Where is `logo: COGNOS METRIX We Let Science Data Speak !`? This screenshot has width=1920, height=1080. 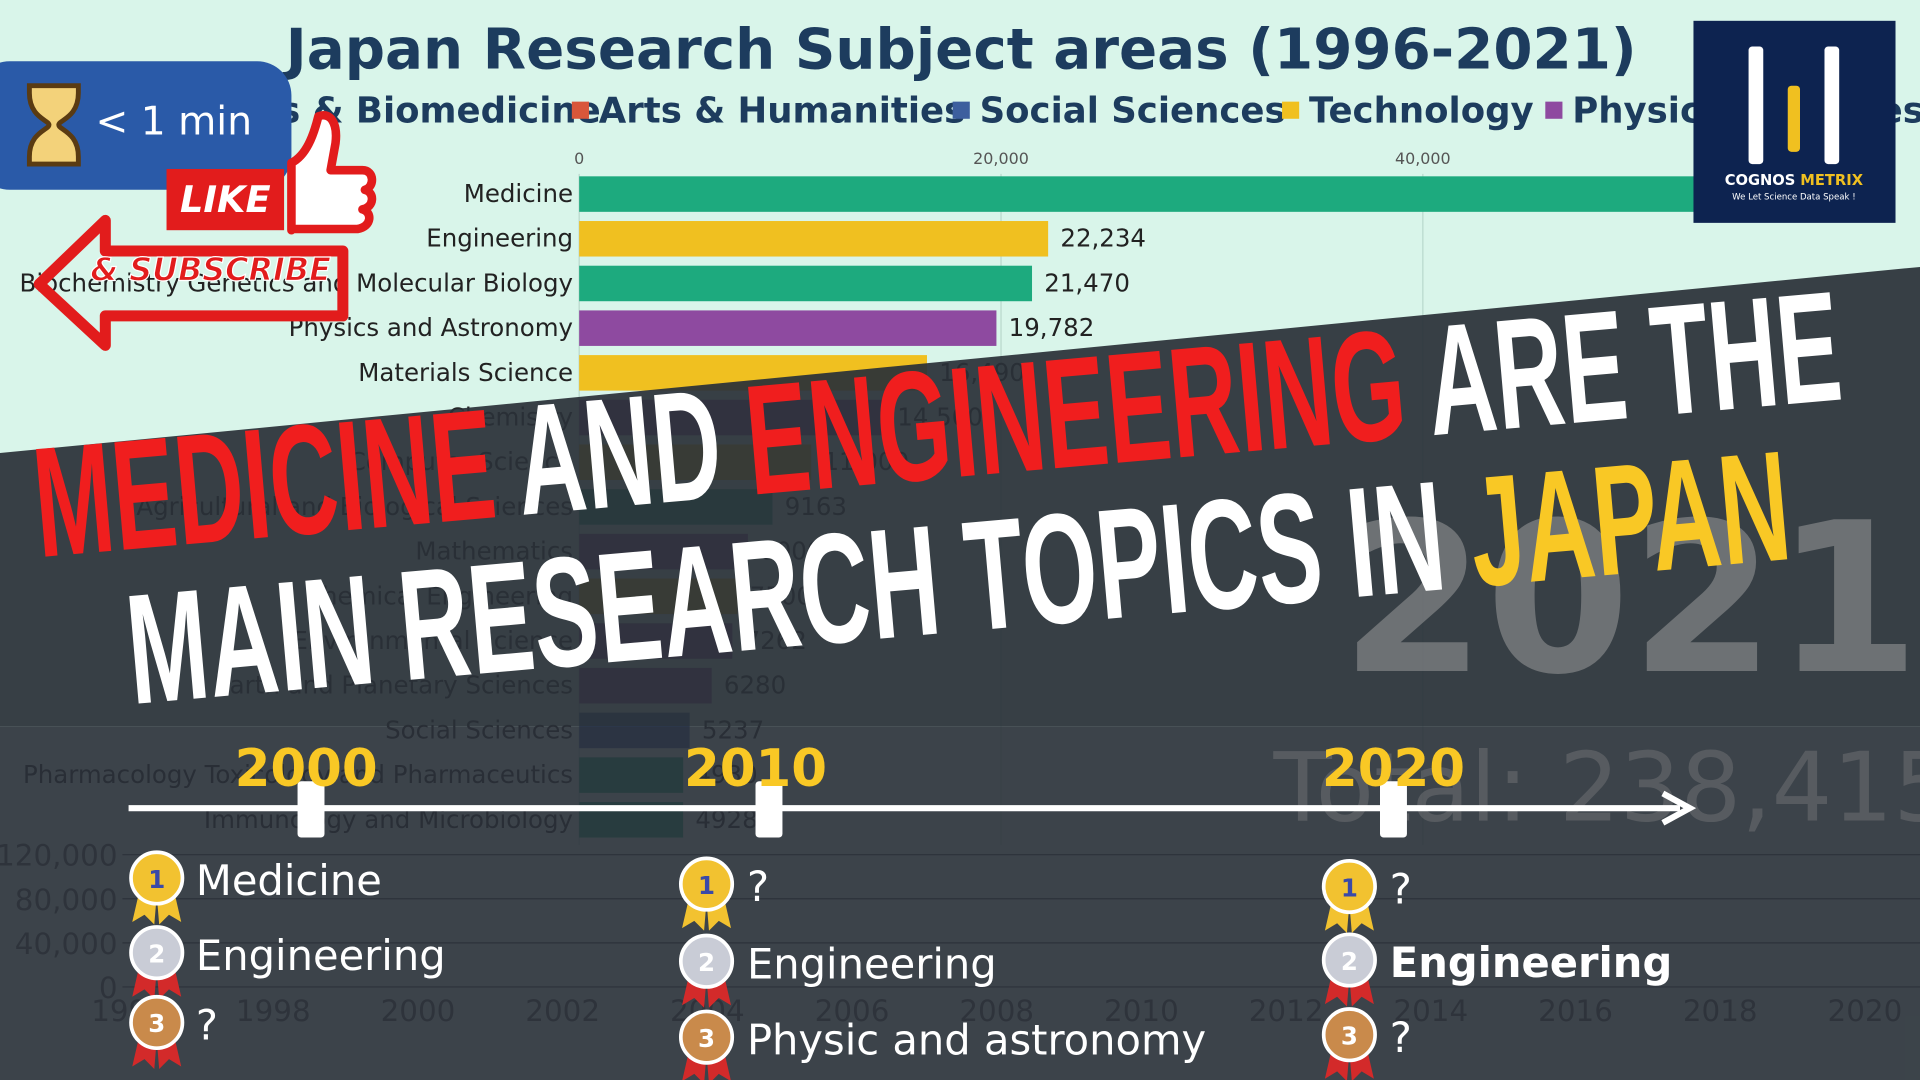
logo: COGNOS METRIX We Let Science Data Speak ! is located at coordinates (1794, 121).